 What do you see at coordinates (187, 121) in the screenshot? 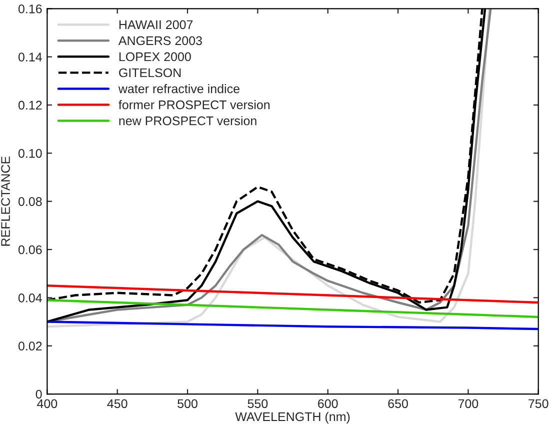
I see `legend-label: new PROSPECT version` at bounding box center [187, 121].